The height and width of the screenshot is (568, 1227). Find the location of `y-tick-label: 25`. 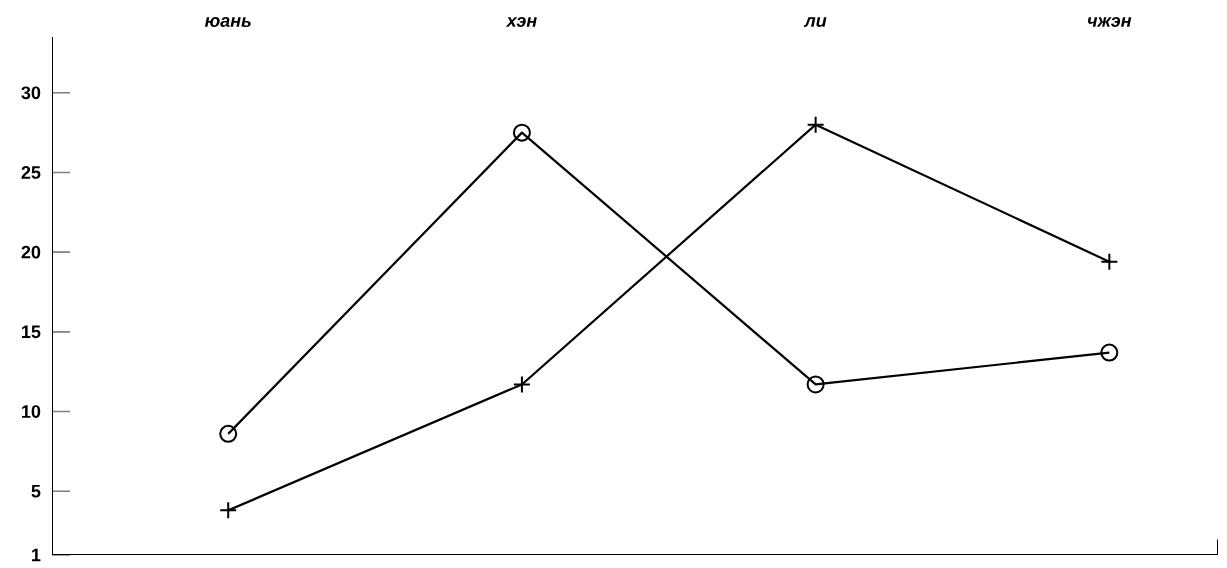

y-tick-label: 25 is located at coordinates (31, 172).